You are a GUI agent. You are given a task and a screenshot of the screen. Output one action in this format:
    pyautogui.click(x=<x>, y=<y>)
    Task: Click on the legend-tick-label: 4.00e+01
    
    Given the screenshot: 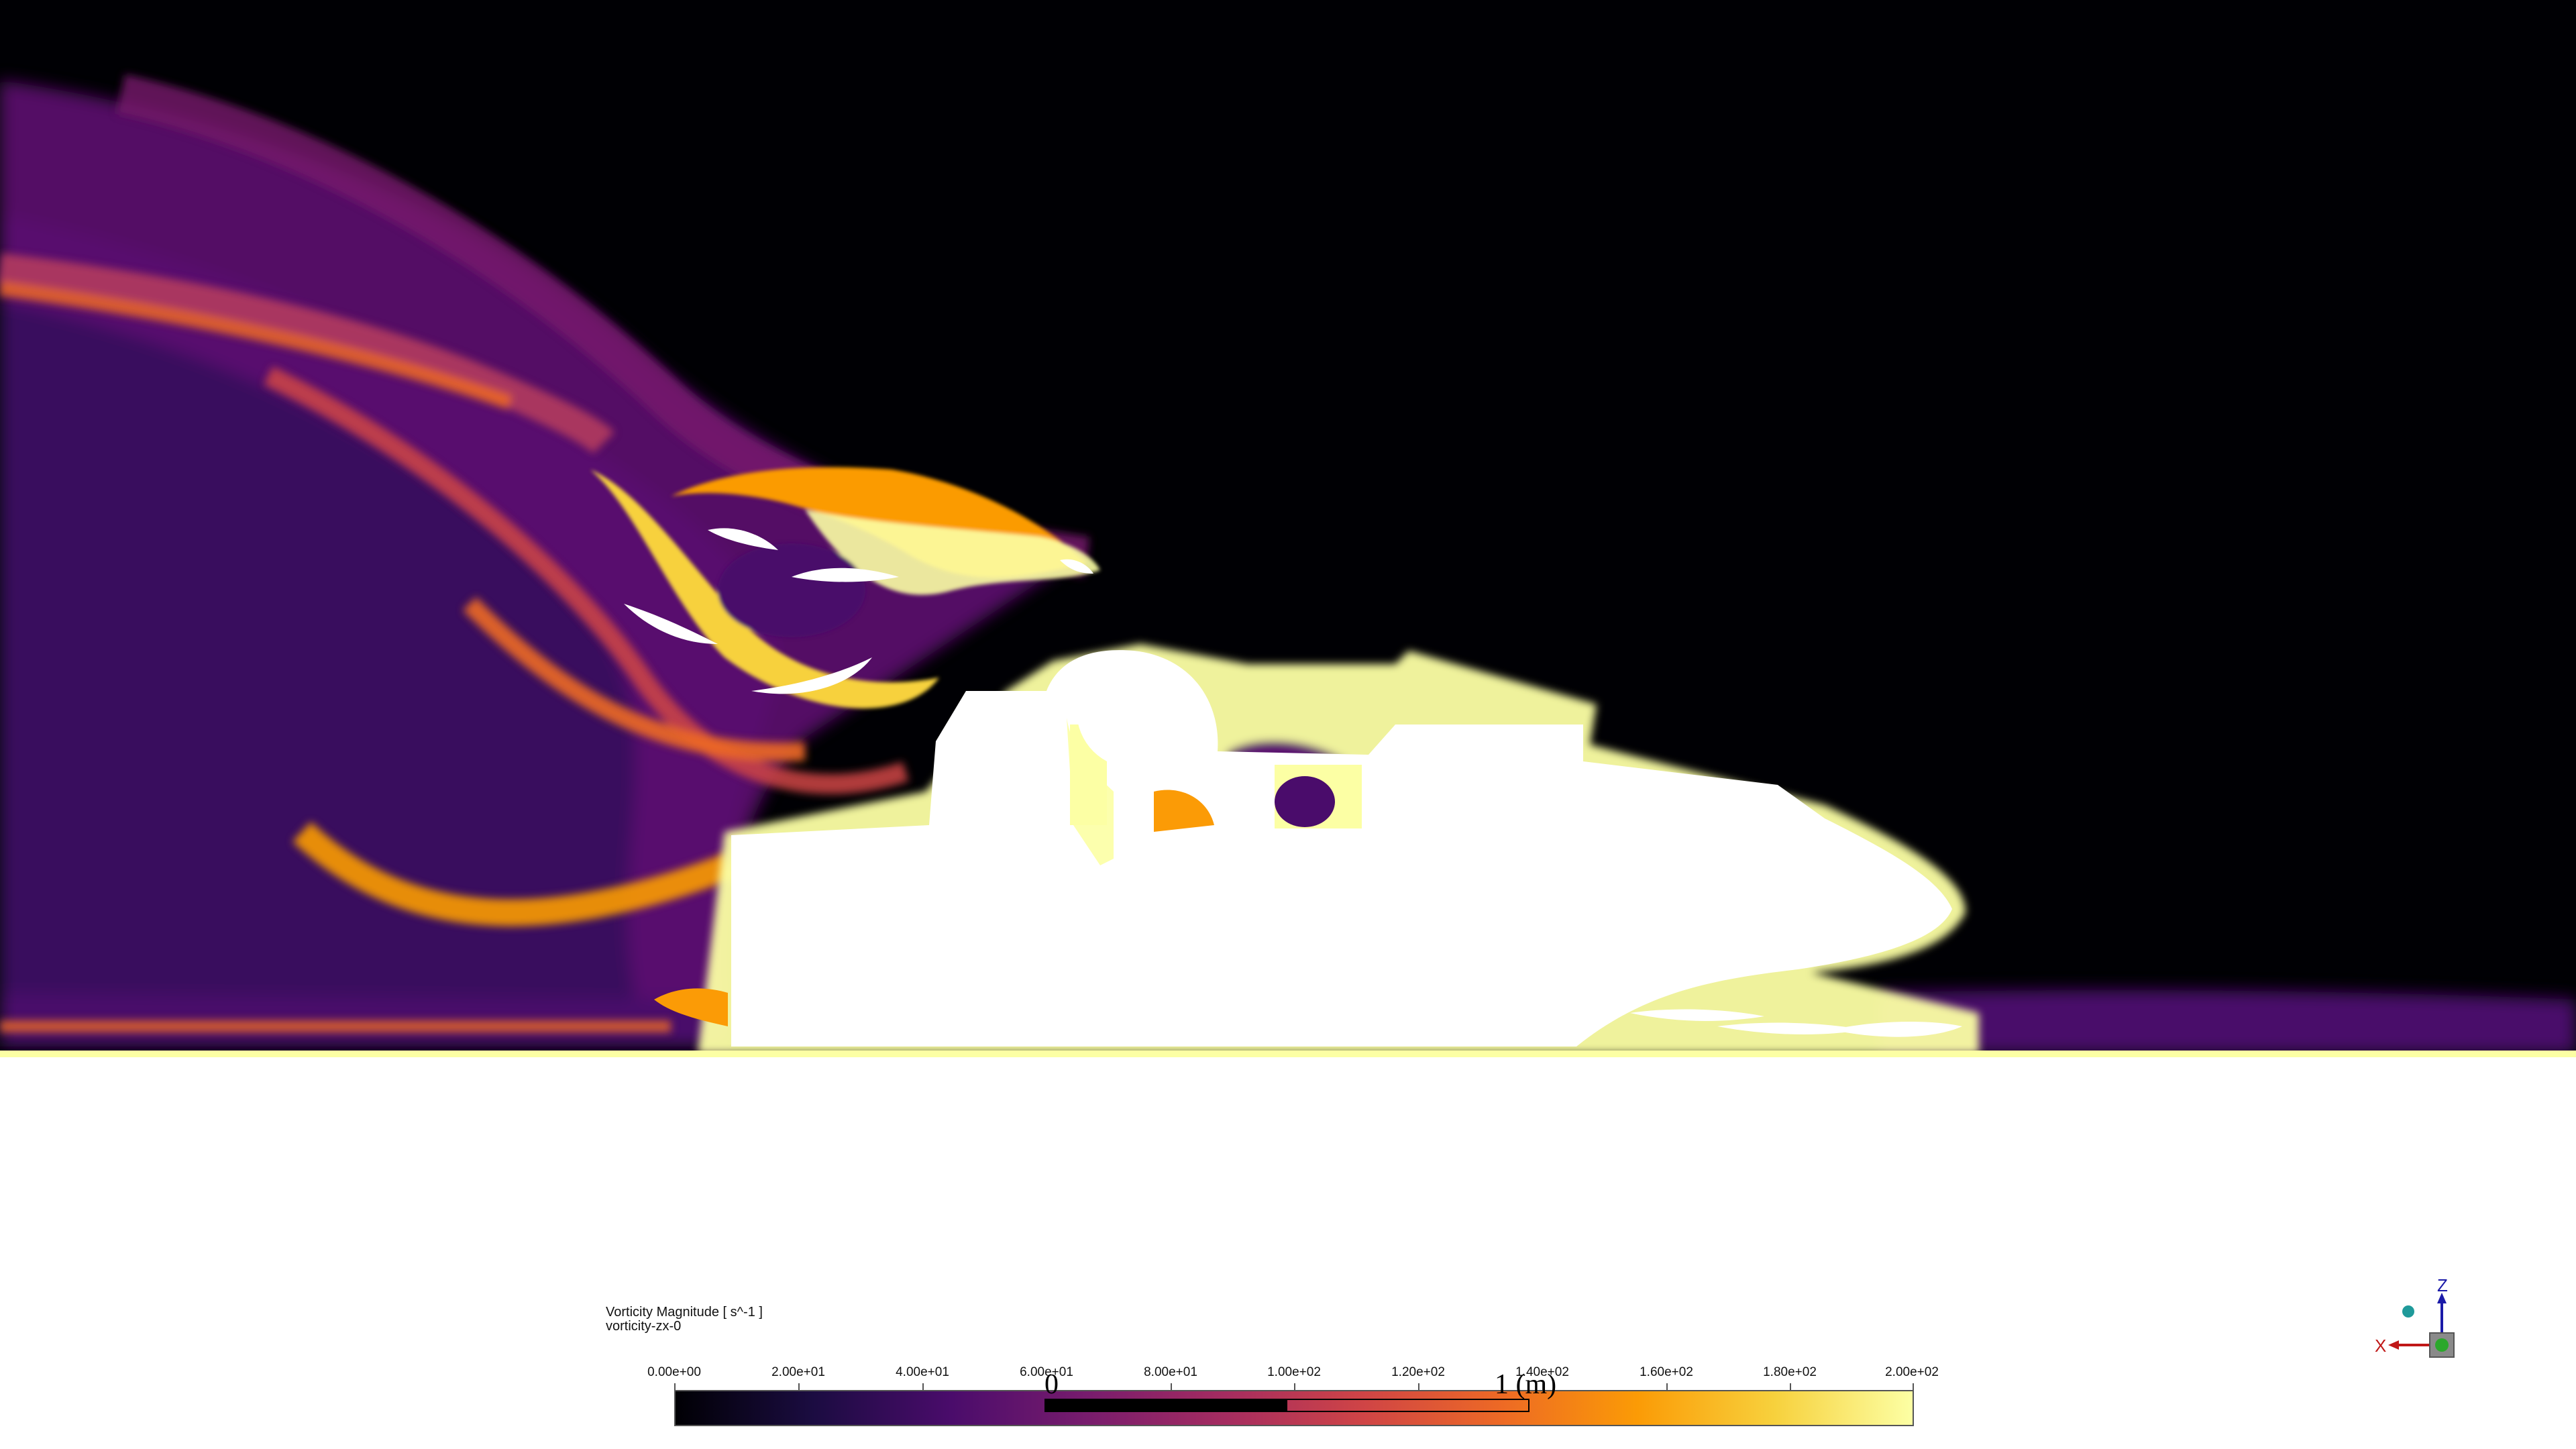 What is the action you would take?
    pyautogui.click(x=922, y=1372)
    